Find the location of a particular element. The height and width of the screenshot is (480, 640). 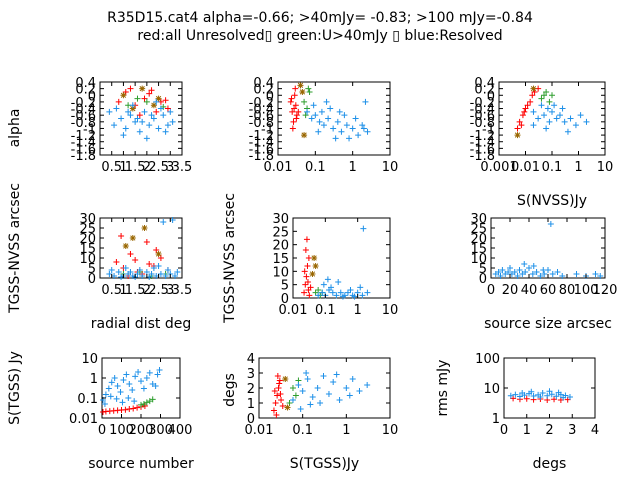

x-tick-label: 0 is located at coordinates (102, 430).